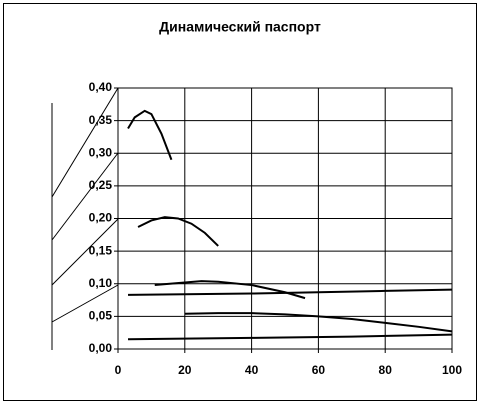 The image size is (480, 405). Describe the element at coordinates (185, 370) in the screenshot. I see `x-tick-label: 20` at that location.